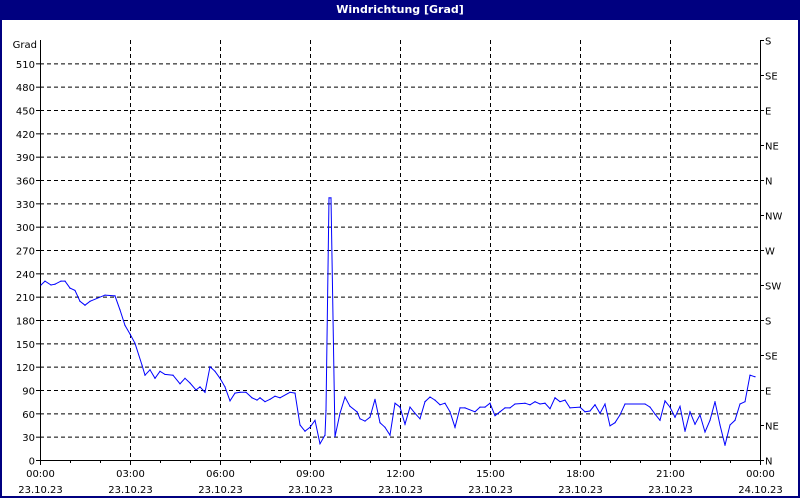 The image size is (800, 500). What do you see at coordinates (25, 45) in the screenshot?
I see `y-axis-label: Grad` at bounding box center [25, 45].